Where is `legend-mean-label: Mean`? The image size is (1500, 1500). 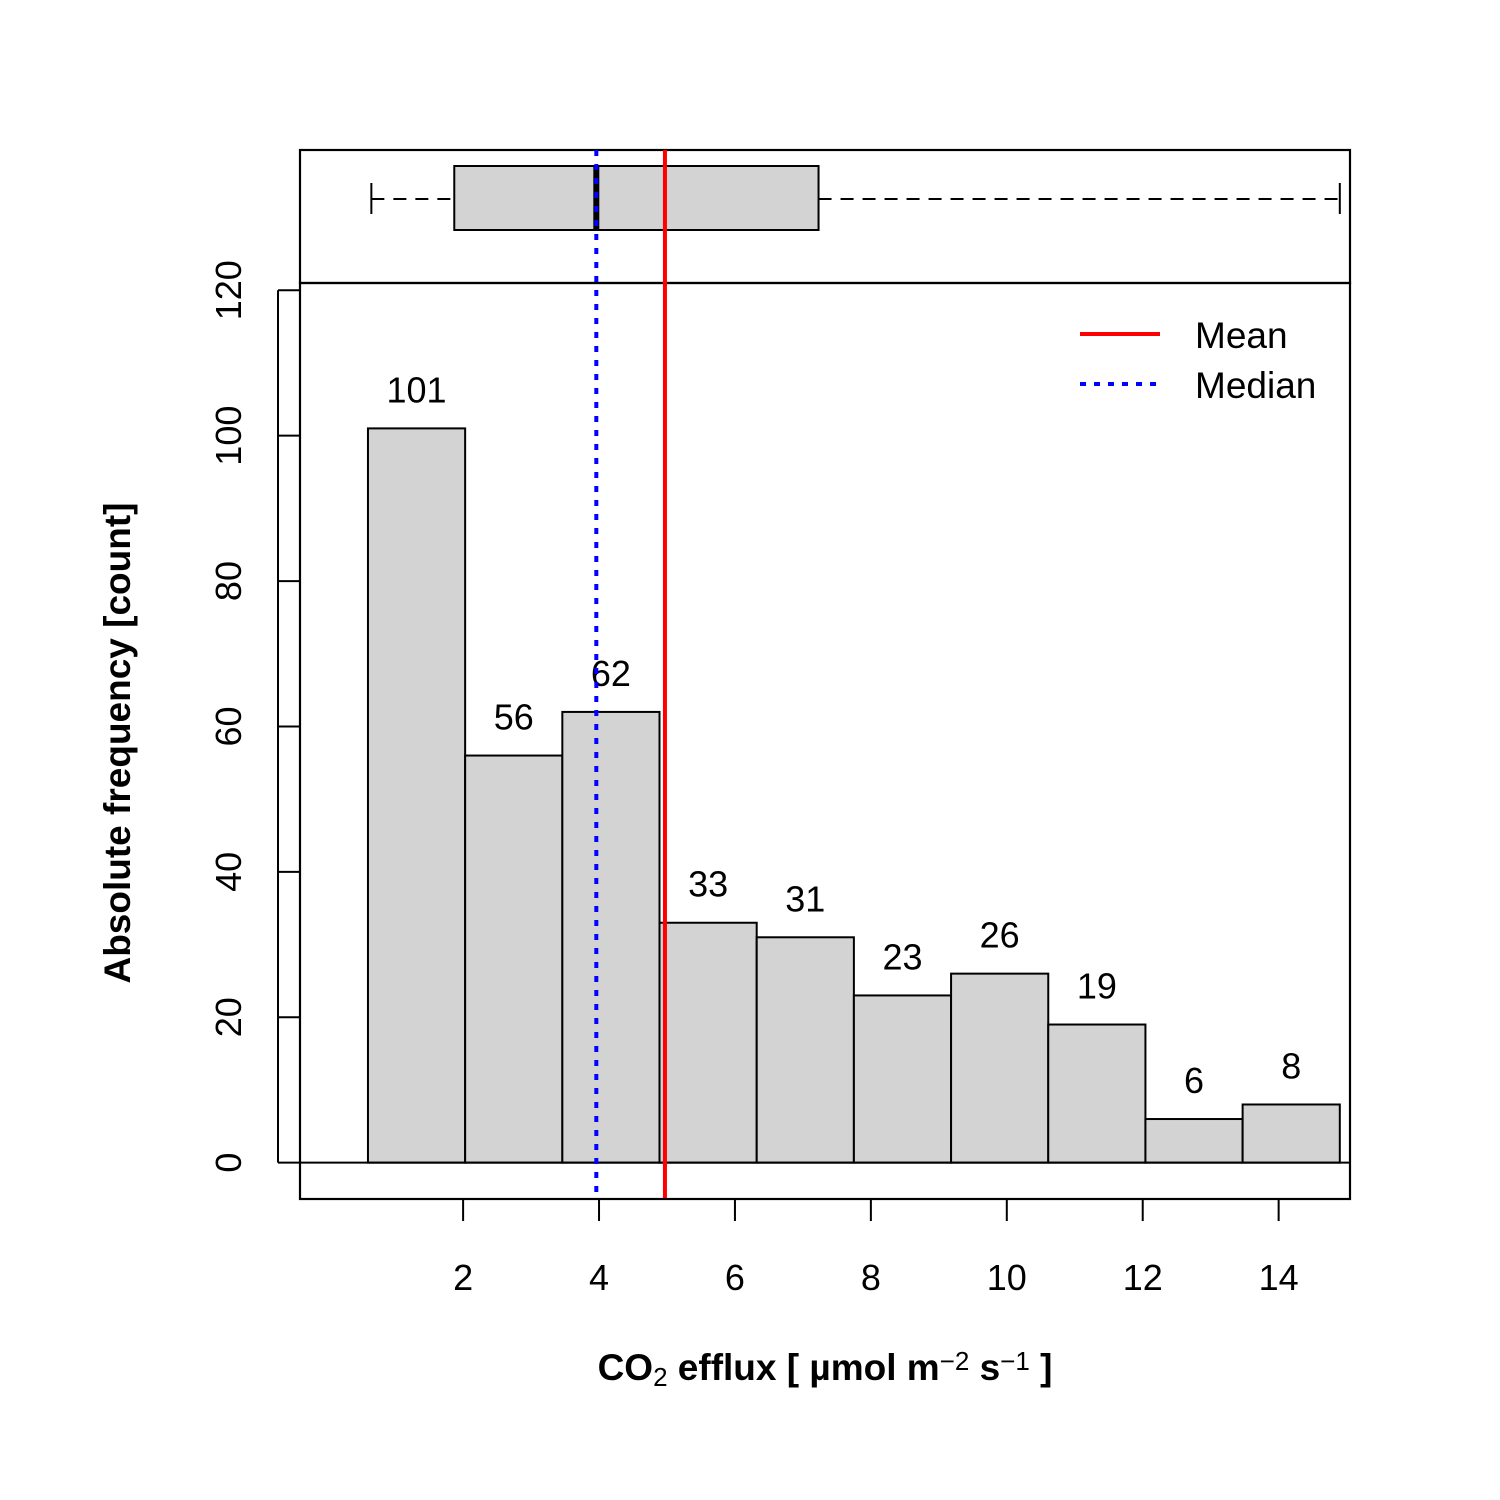
legend-mean-label: Mean is located at coordinates (1241, 335).